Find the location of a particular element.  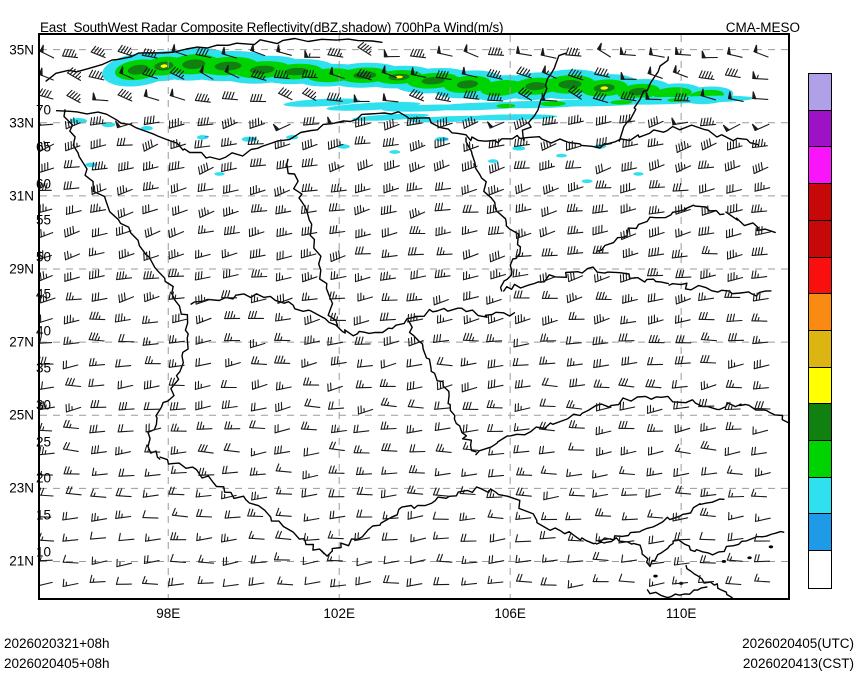

latitude-tick-label: 23N is located at coordinates (21, 488).